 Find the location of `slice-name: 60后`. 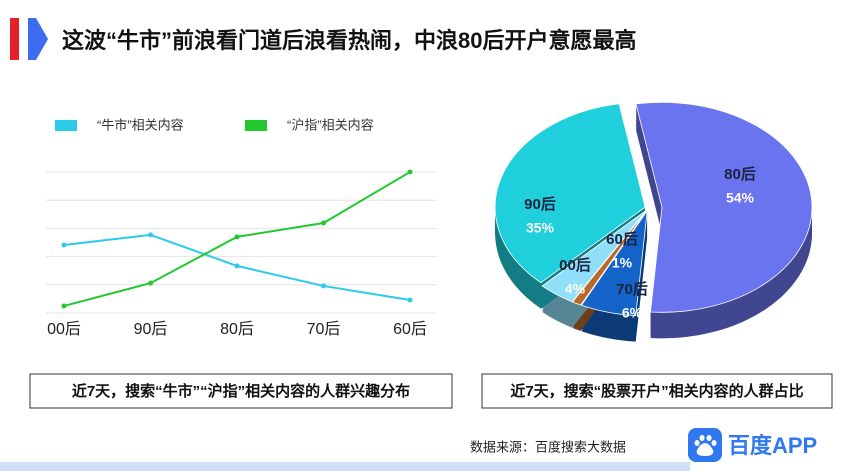

slice-name: 60后 is located at coordinates (622, 239).